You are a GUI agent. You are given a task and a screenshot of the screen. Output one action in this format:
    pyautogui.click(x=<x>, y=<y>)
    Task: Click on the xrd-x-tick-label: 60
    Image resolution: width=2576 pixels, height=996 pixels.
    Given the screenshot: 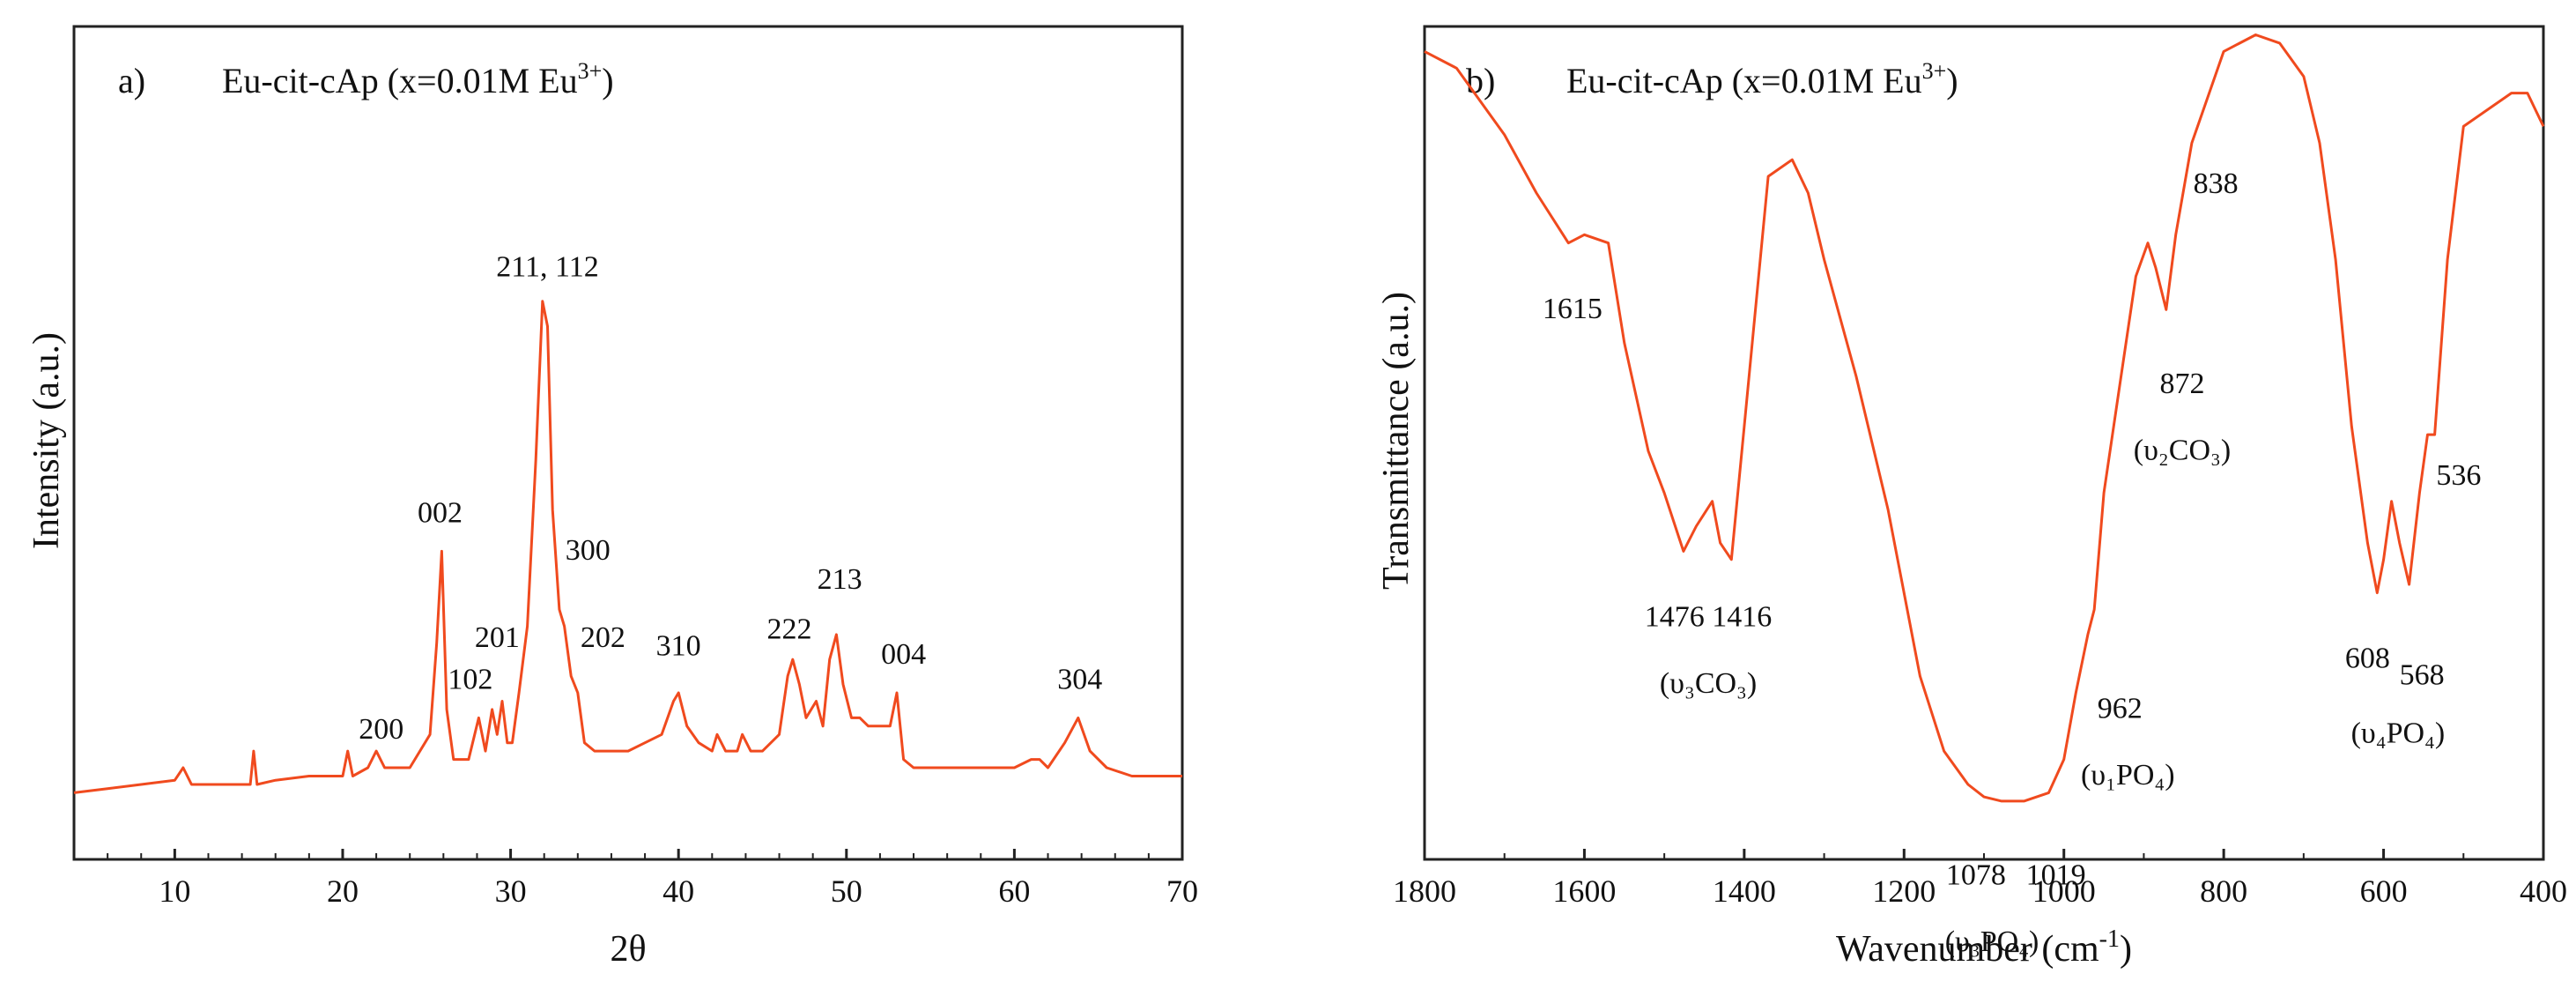 What is the action you would take?
    pyautogui.click(x=1014, y=891)
    